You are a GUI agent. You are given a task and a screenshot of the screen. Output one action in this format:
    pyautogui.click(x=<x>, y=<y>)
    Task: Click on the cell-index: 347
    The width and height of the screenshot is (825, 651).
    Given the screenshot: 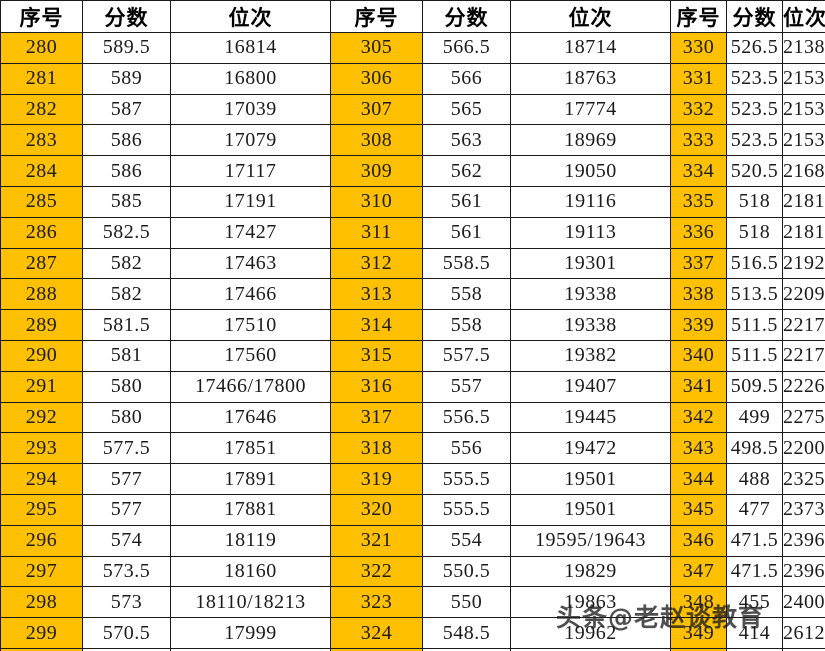 What is the action you would take?
    pyautogui.click(x=698, y=571)
    